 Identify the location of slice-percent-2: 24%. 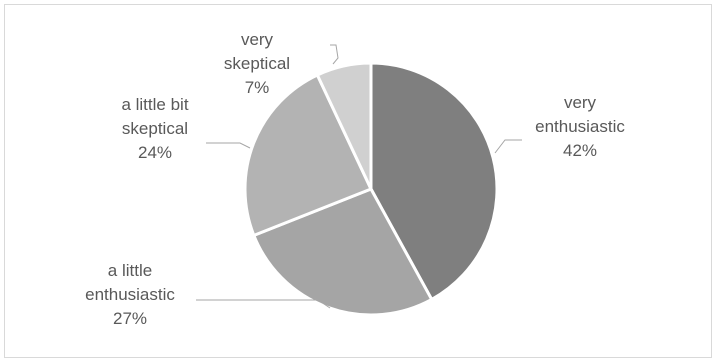
(155, 152).